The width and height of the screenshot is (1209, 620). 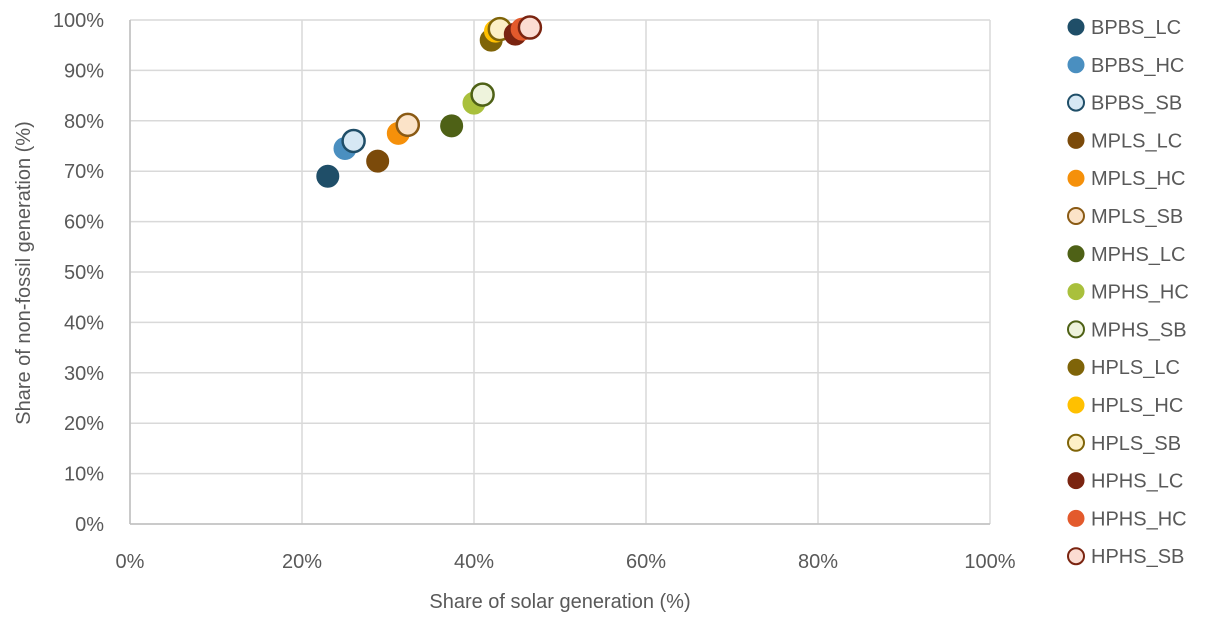 What do you see at coordinates (1137, 482) in the screenshot?
I see `legend-label: HPHS_LC` at bounding box center [1137, 482].